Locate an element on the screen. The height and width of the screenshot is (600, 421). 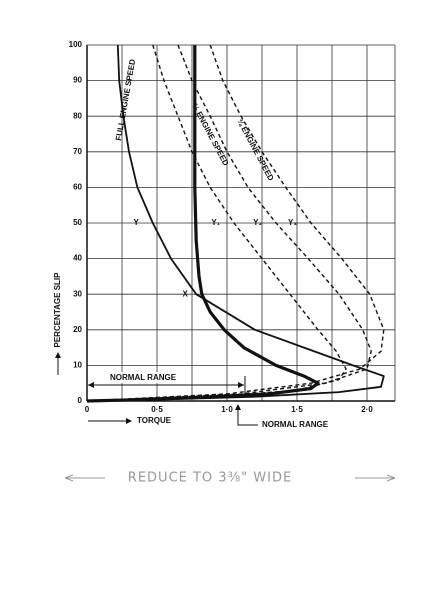
y-tick-label: 50 is located at coordinates (77, 222).